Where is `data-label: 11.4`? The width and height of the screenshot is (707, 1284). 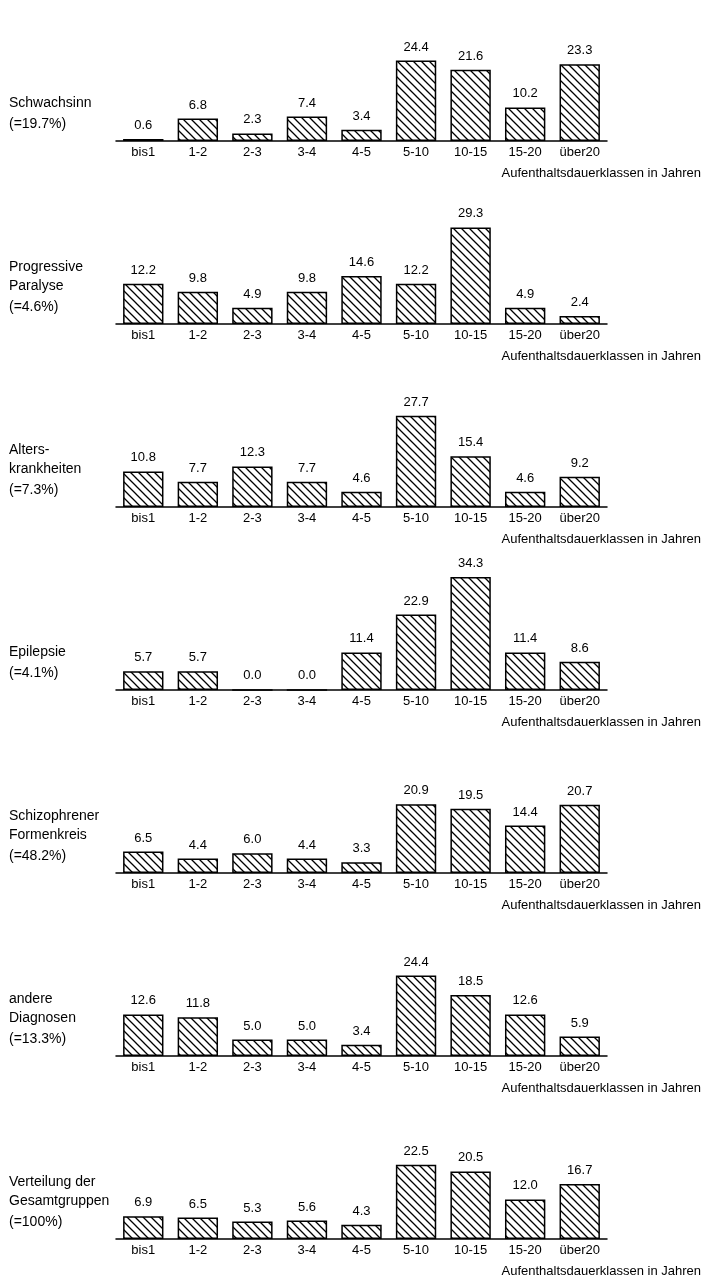
data-label: 11.4 is located at coordinates (525, 638).